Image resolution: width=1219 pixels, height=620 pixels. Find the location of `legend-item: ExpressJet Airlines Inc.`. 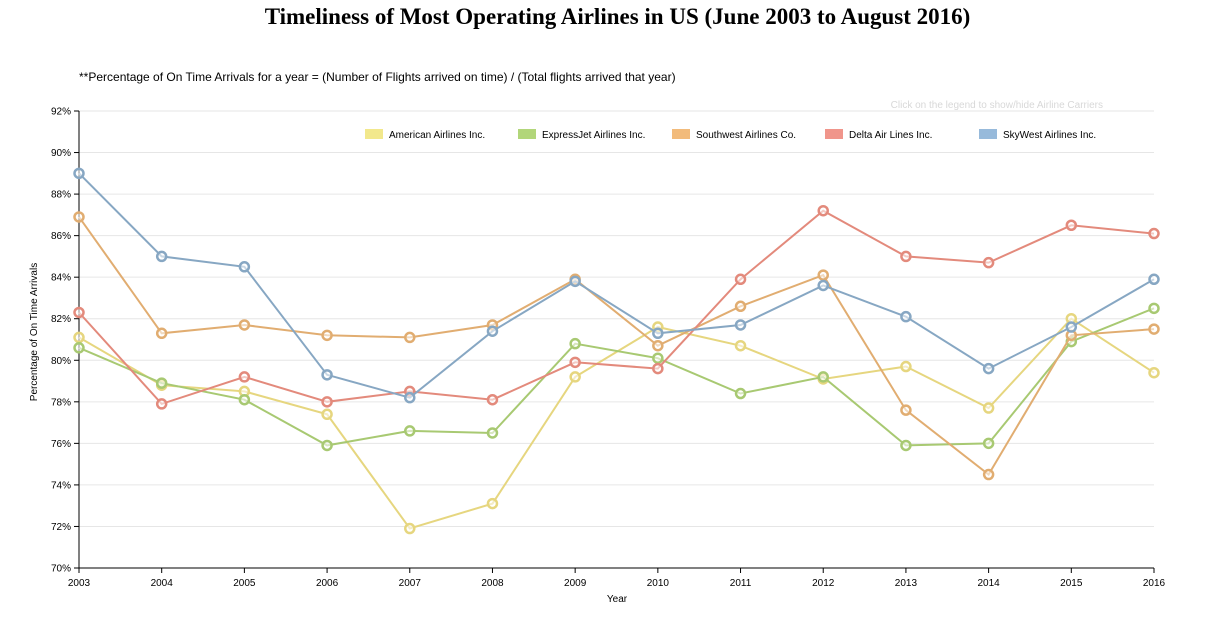

legend-item: ExpressJet Airlines Inc. is located at coordinates (581, 135).